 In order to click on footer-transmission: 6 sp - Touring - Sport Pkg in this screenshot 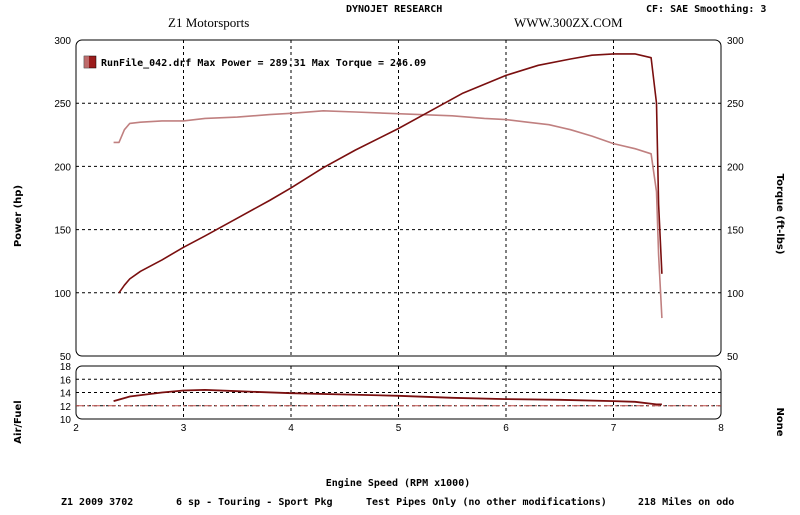, I will do `click(254, 502)`.